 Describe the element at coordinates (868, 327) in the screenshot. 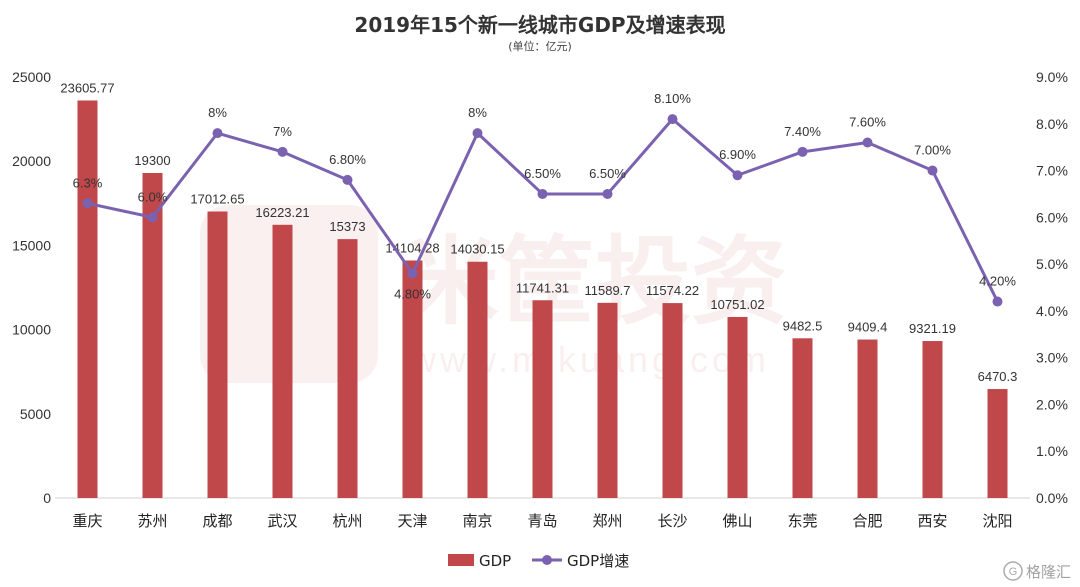

I see `gdp-bar-label: 9409.4` at that location.